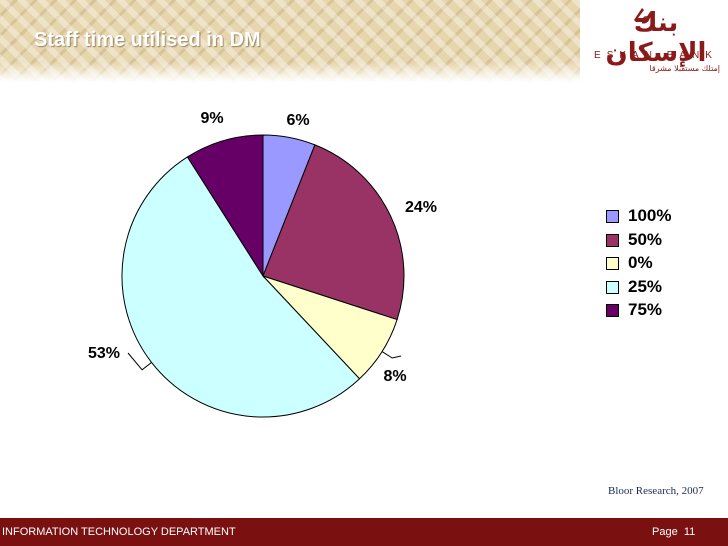  What do you see at coordinates (211, 118) in the screenshot?
I see `data-label: 9%` at bounding box center [211, 118].